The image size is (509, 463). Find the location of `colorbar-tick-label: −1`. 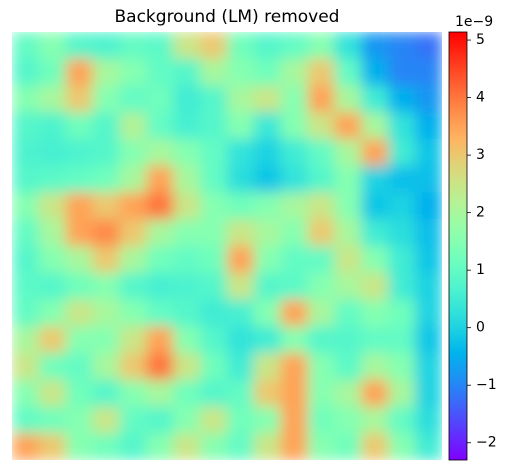

colorbar-tick-label: −1 is located at coordinates (486, 385).